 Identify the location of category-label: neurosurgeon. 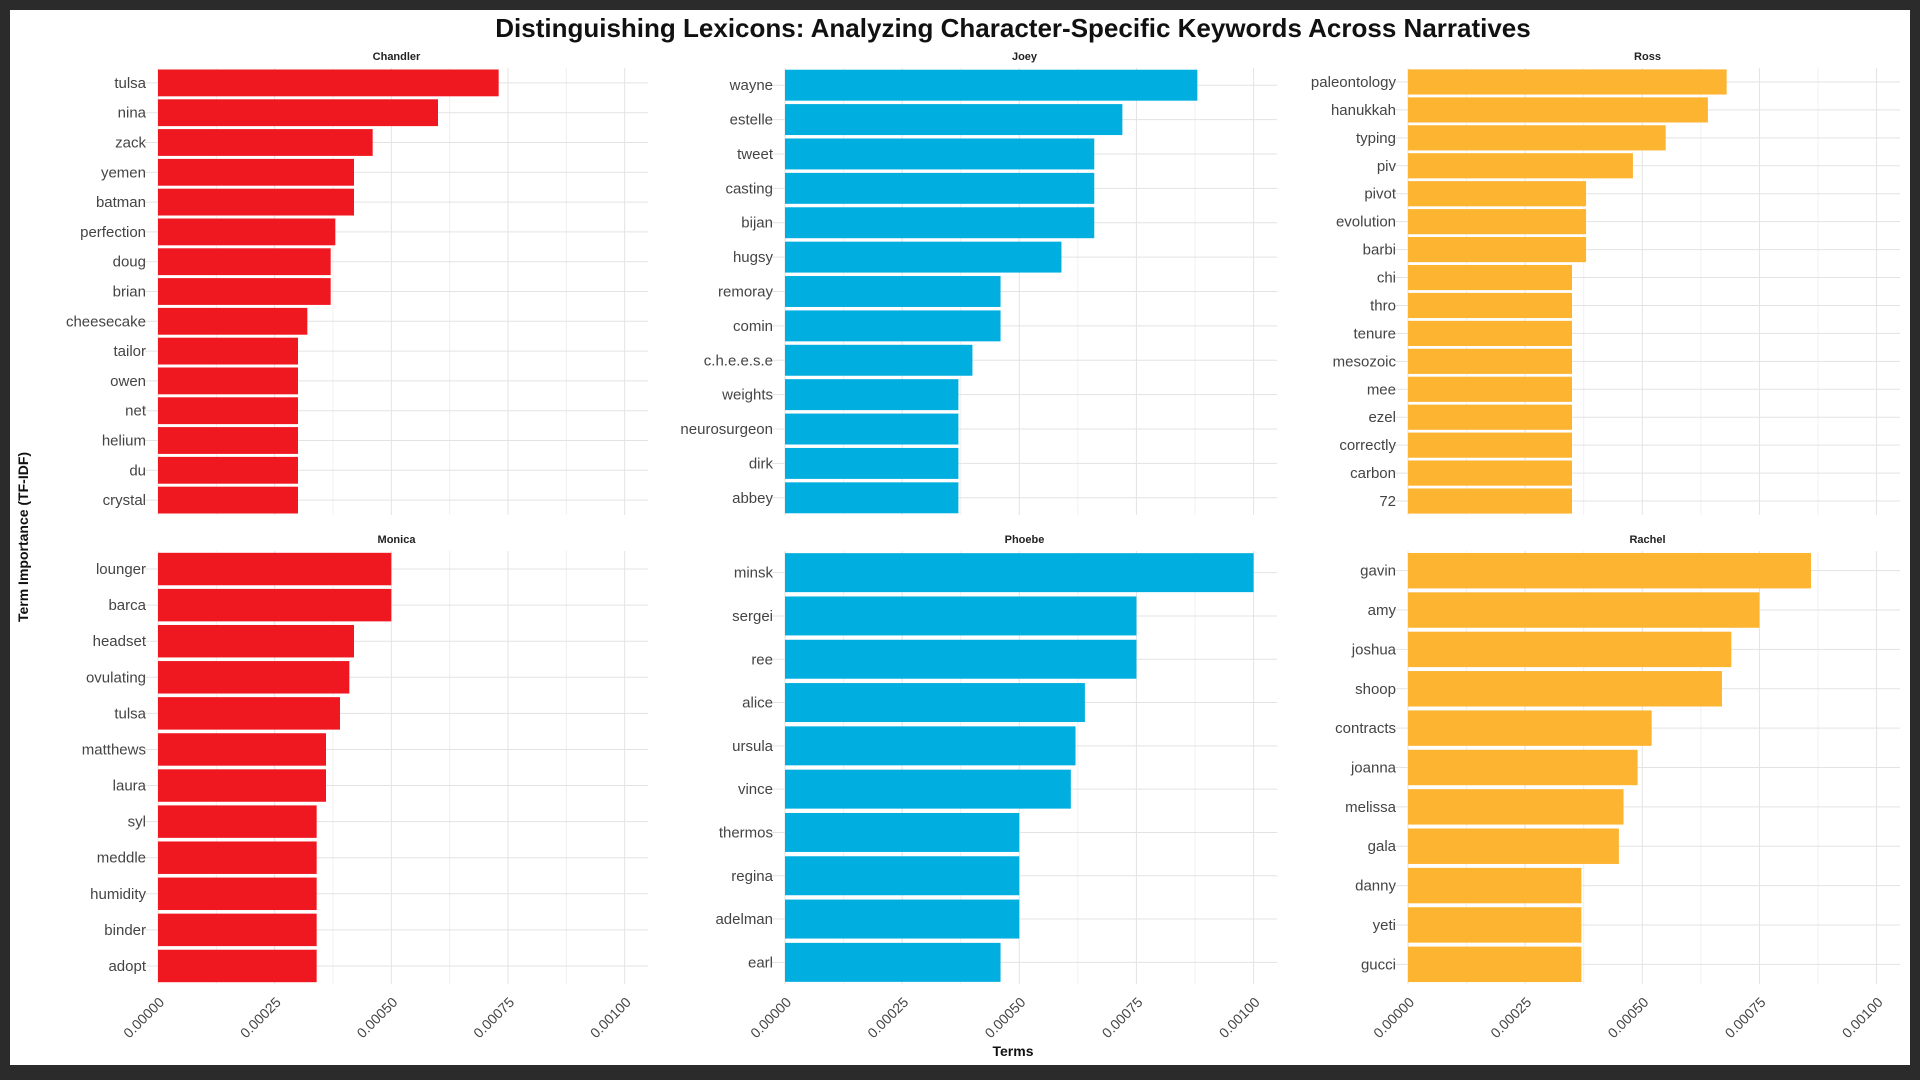
(726, 429).